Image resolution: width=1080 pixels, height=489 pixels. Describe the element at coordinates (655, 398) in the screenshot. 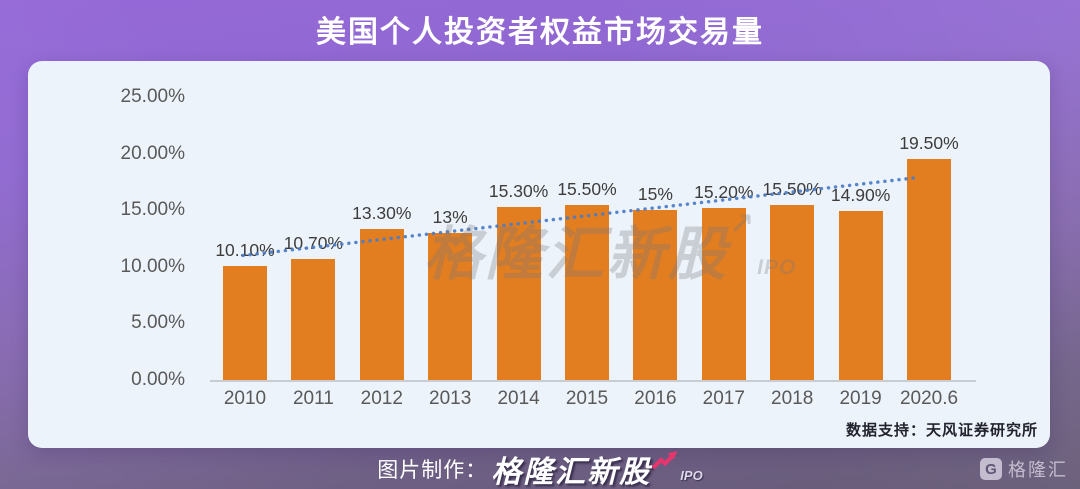

I see `x-tick-label: 2016` at that location.